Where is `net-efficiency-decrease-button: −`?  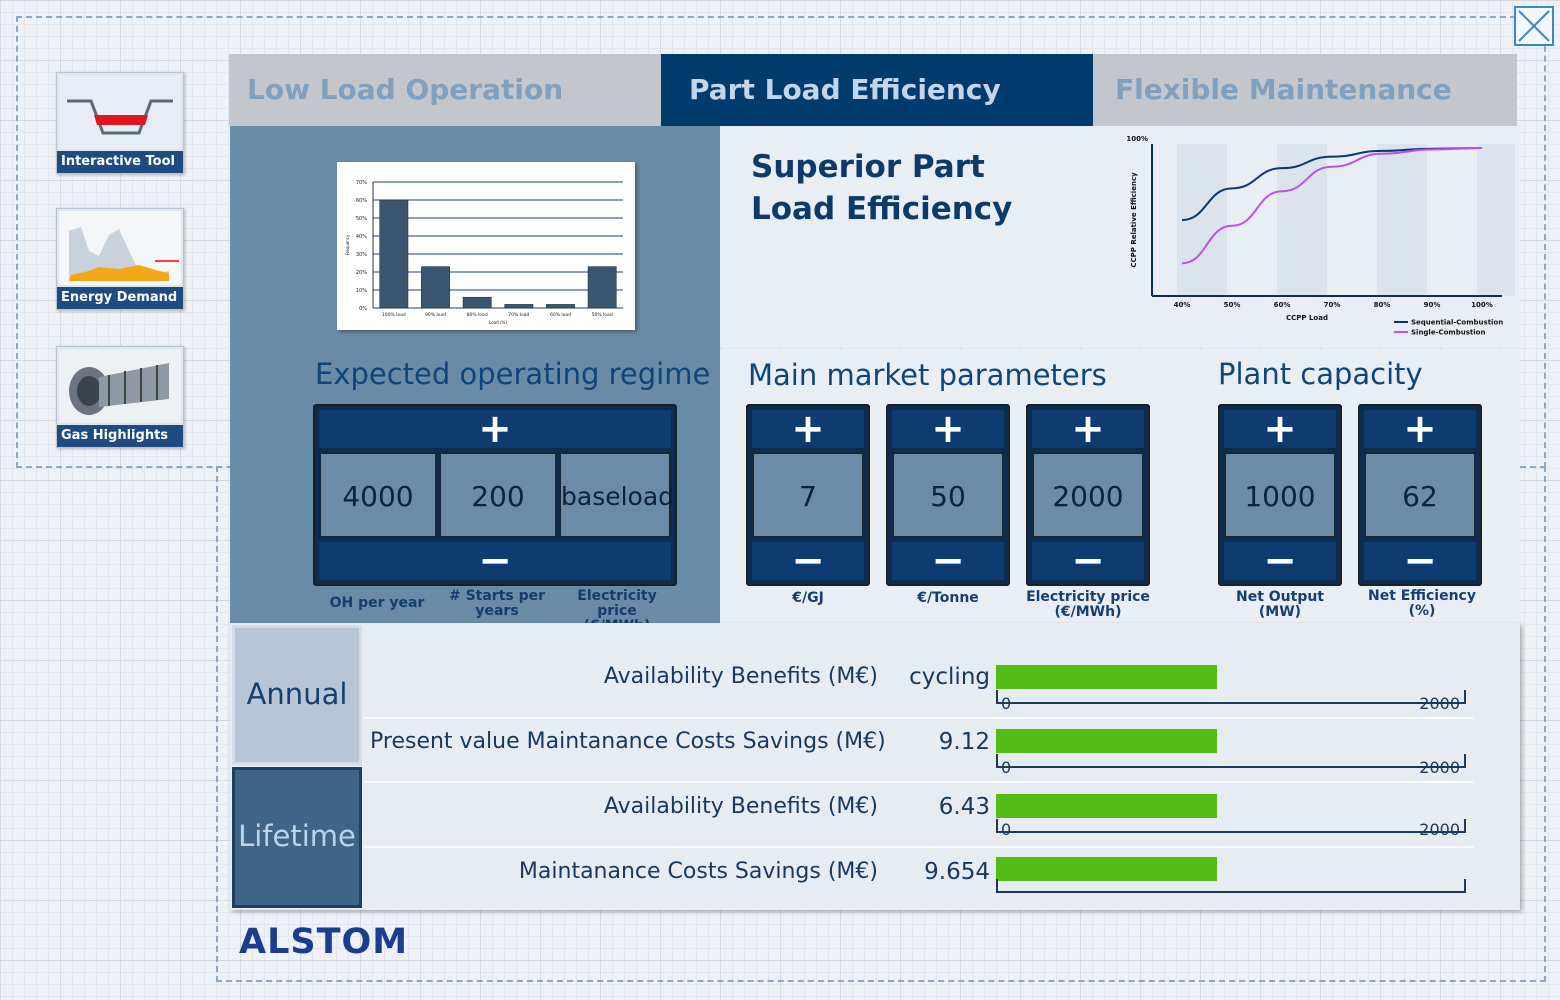
net-efficiency-decrease-button: − is located at coordinates (1420, 561).